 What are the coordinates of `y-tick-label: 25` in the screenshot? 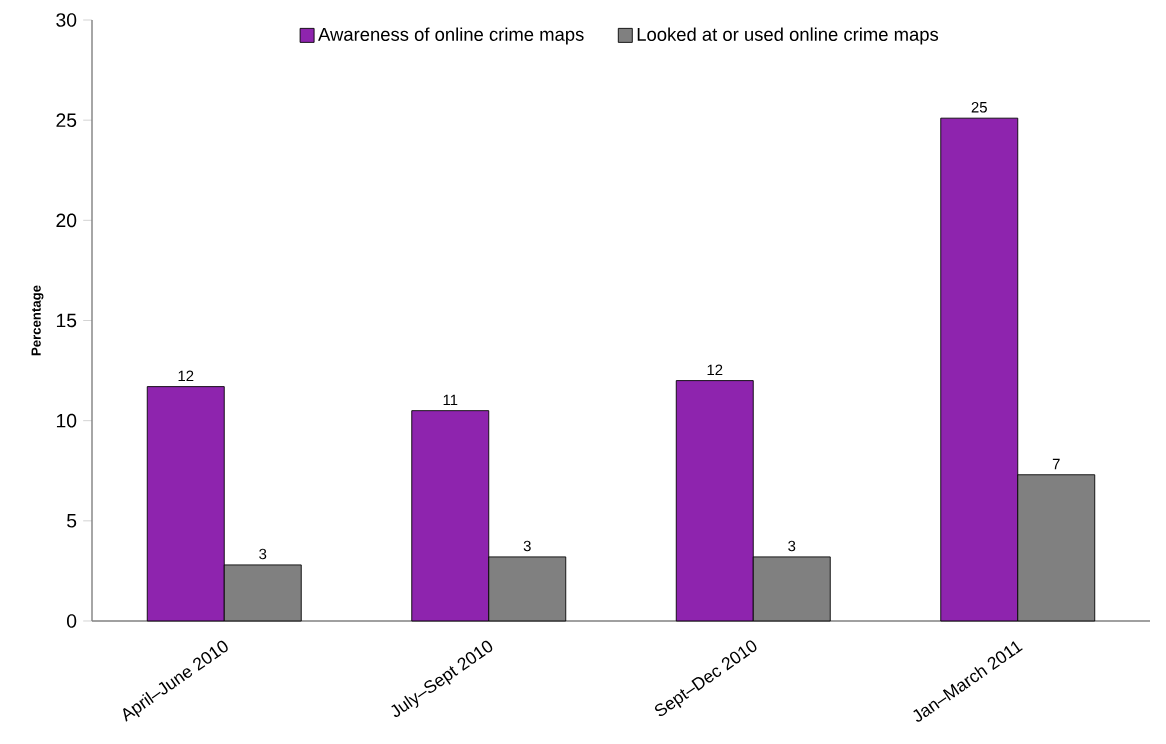 It's located at (66, 120).